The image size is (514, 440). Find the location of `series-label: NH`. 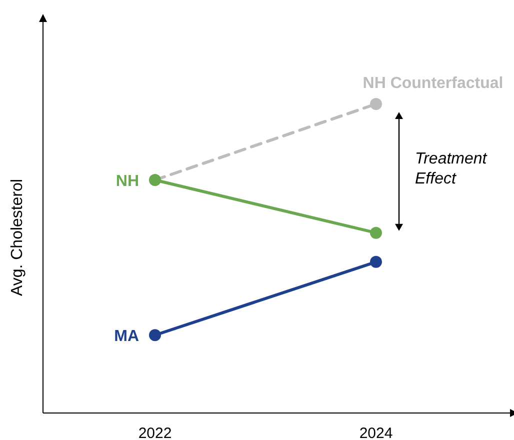

series-label: NH is located at coordinates (127, 181).